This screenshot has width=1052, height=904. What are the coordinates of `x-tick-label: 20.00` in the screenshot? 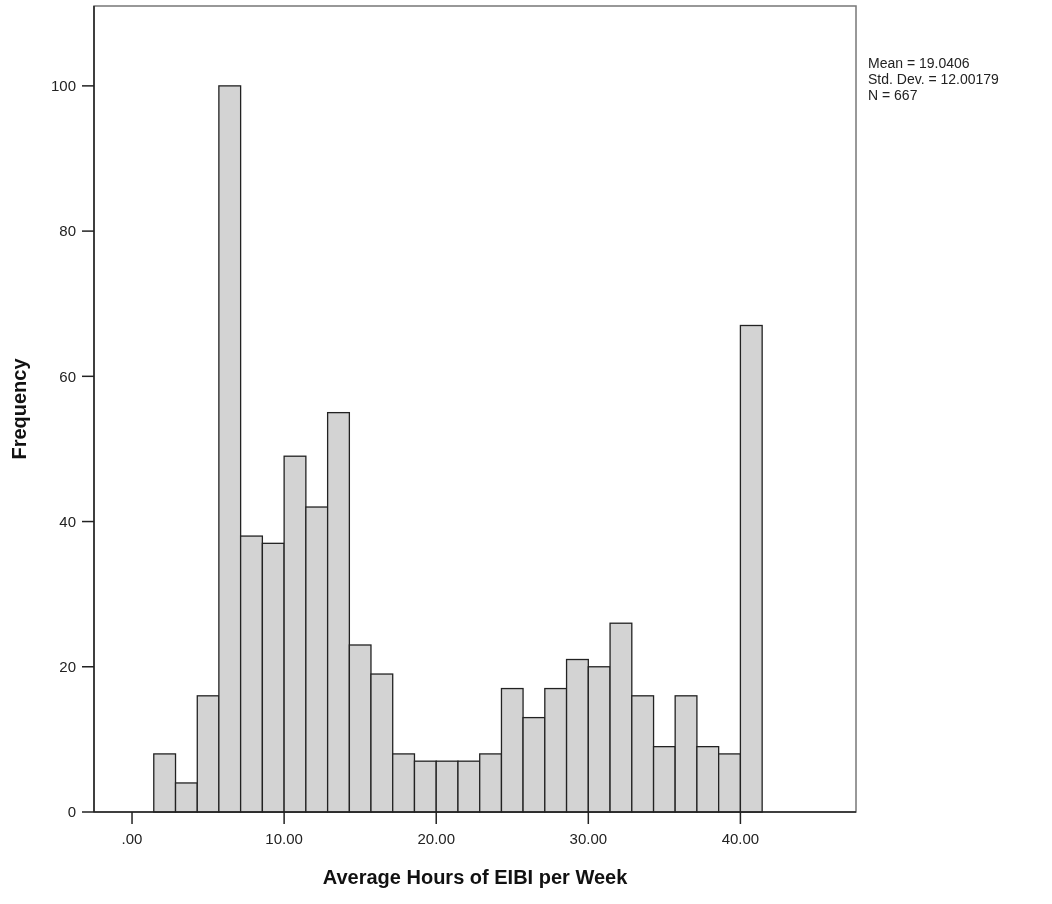 It's located at (436, 838).